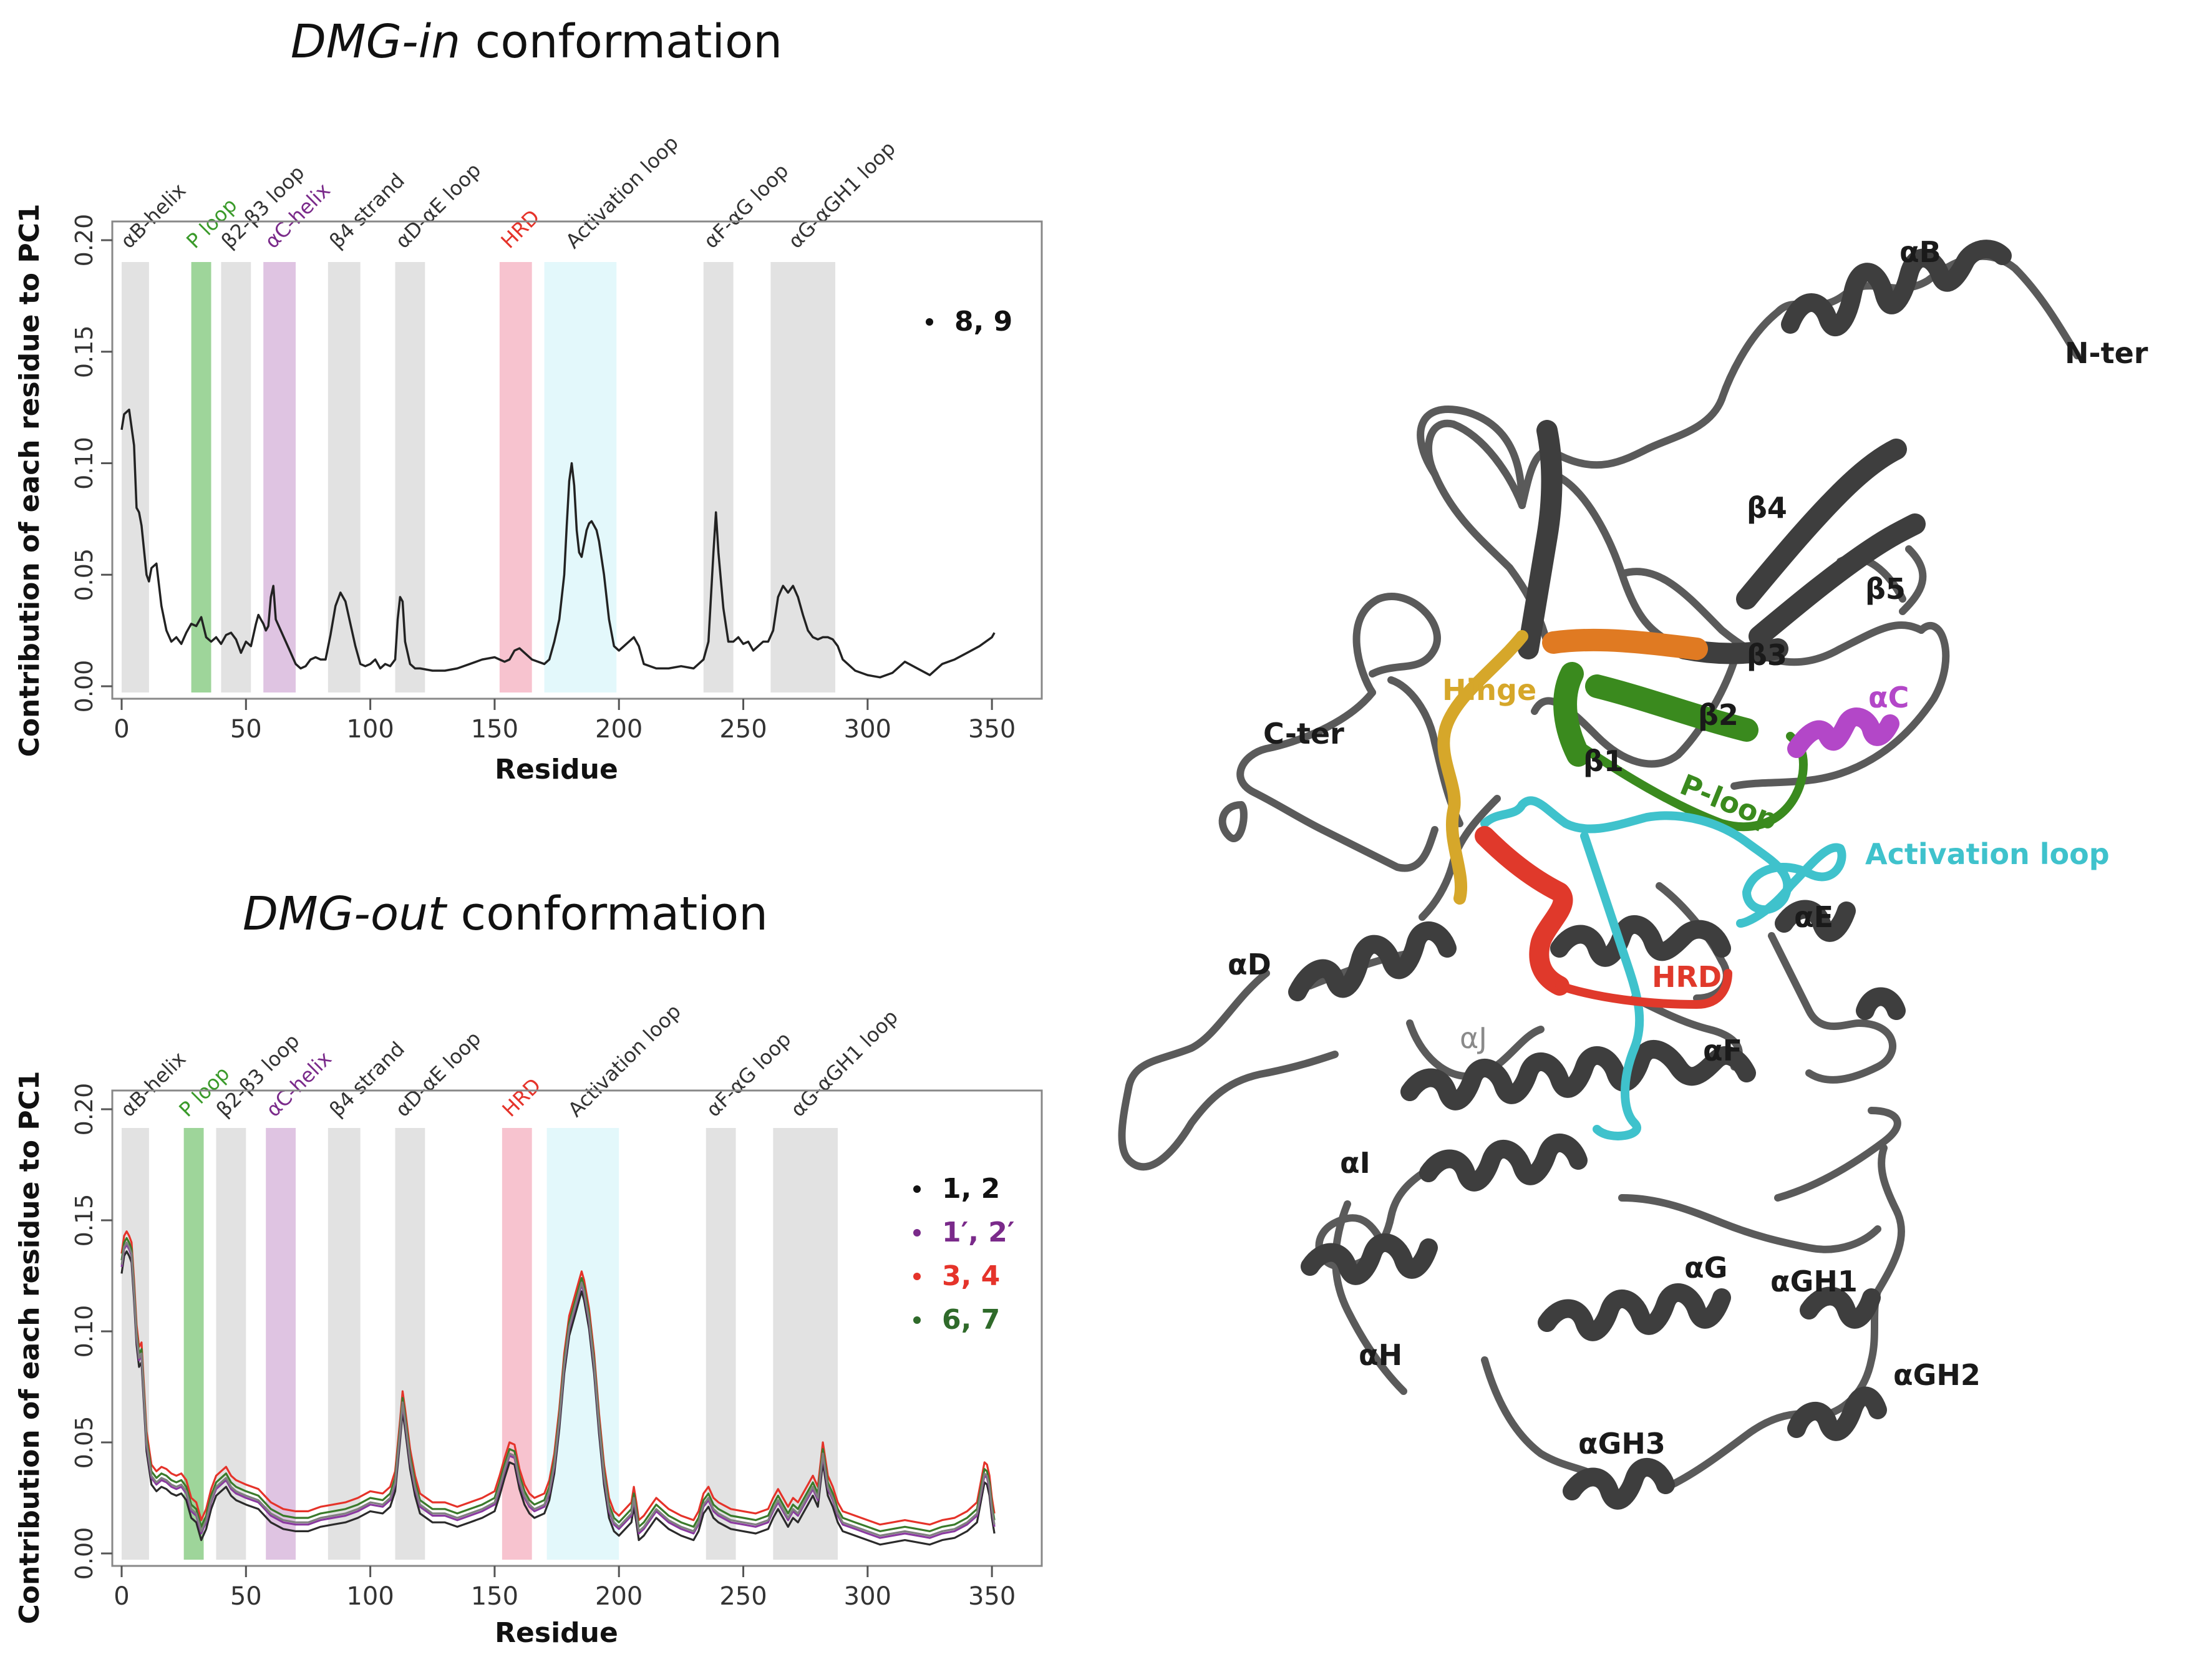  I want to click on label-agh1: αGH1, so click(1814, 1281).